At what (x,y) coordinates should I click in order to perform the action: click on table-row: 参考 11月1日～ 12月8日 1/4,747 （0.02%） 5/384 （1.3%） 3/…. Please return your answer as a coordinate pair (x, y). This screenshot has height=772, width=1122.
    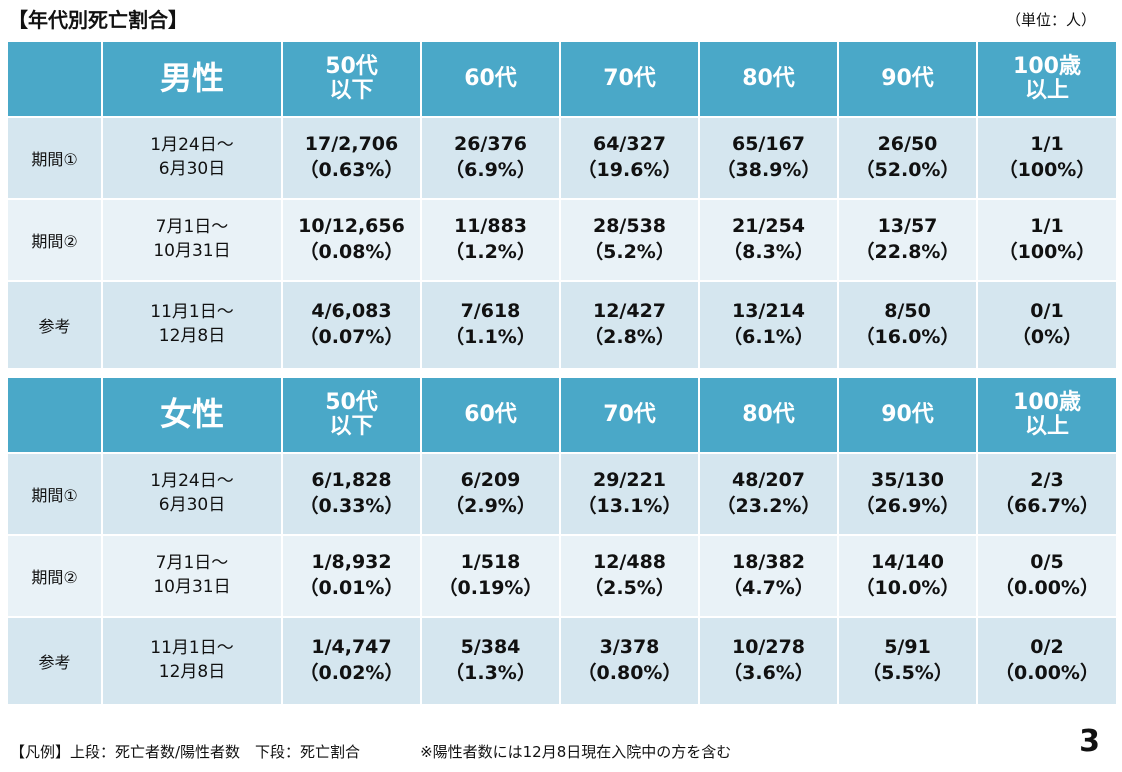
    Looking at the image, I should click on (562, 661).